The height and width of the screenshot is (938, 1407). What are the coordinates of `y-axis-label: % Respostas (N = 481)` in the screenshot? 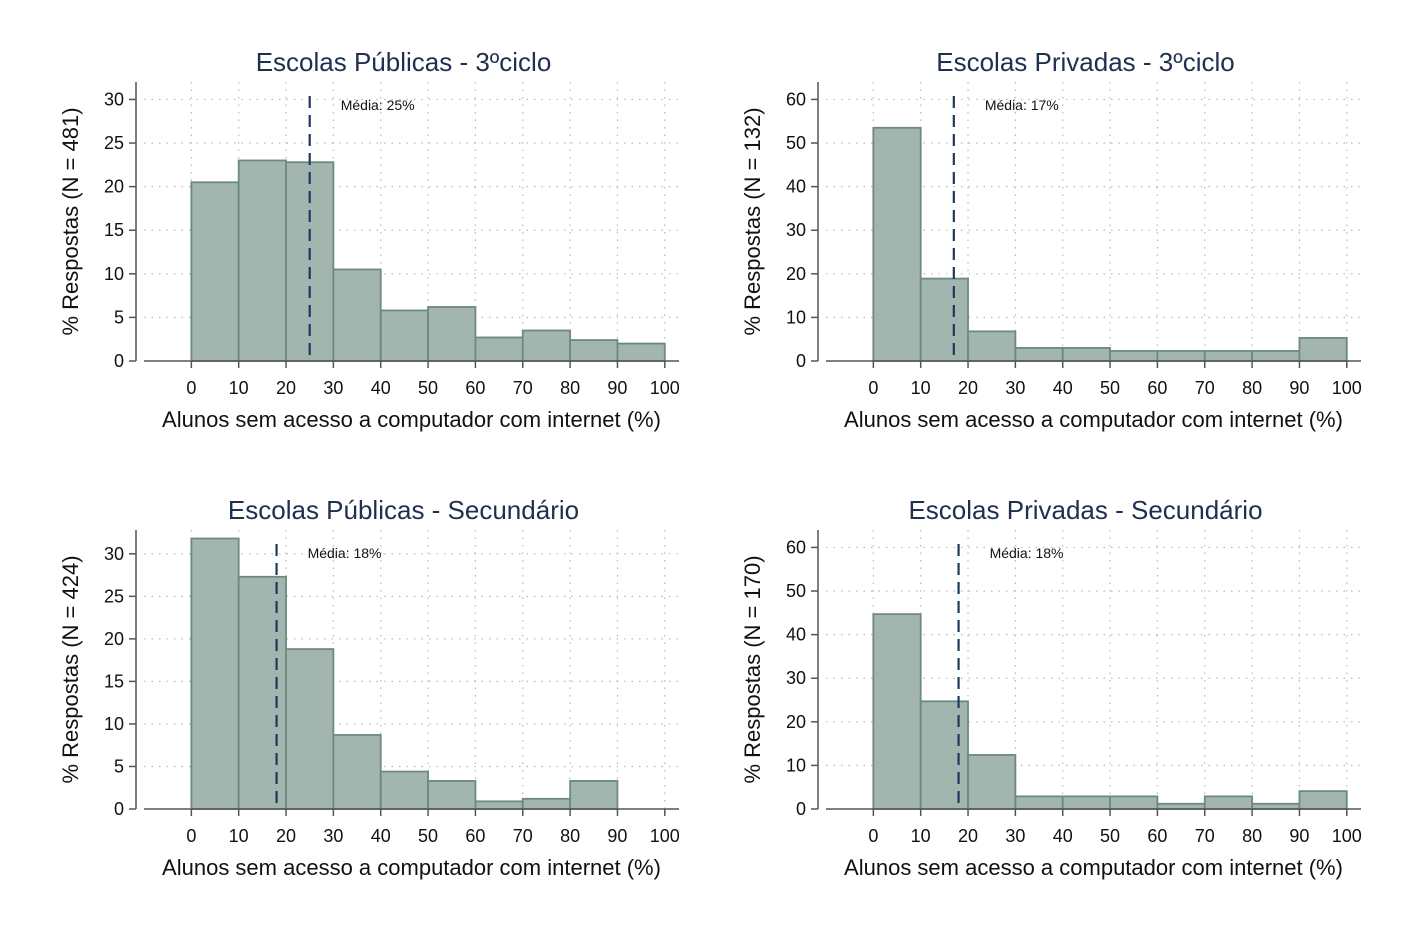 It's located at (70, 221).